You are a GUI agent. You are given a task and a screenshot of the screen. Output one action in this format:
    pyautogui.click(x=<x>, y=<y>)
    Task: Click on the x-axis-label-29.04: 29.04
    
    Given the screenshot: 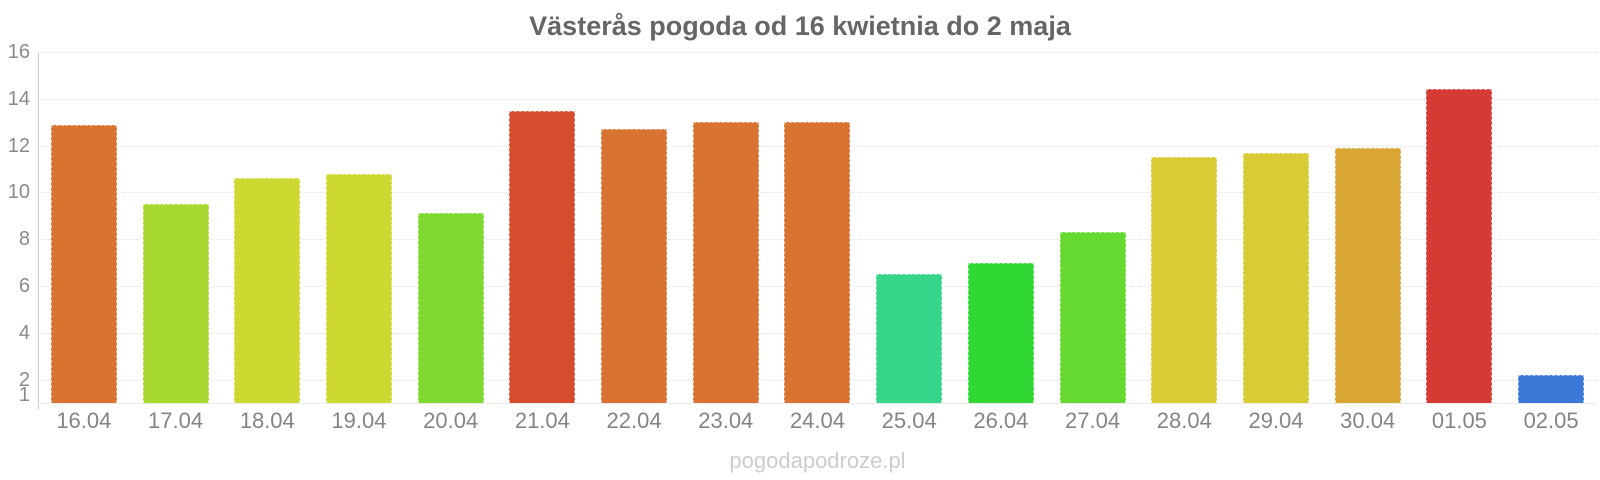 What is the action you would take?
    pyautogui.click(x=1276, y=420)
    